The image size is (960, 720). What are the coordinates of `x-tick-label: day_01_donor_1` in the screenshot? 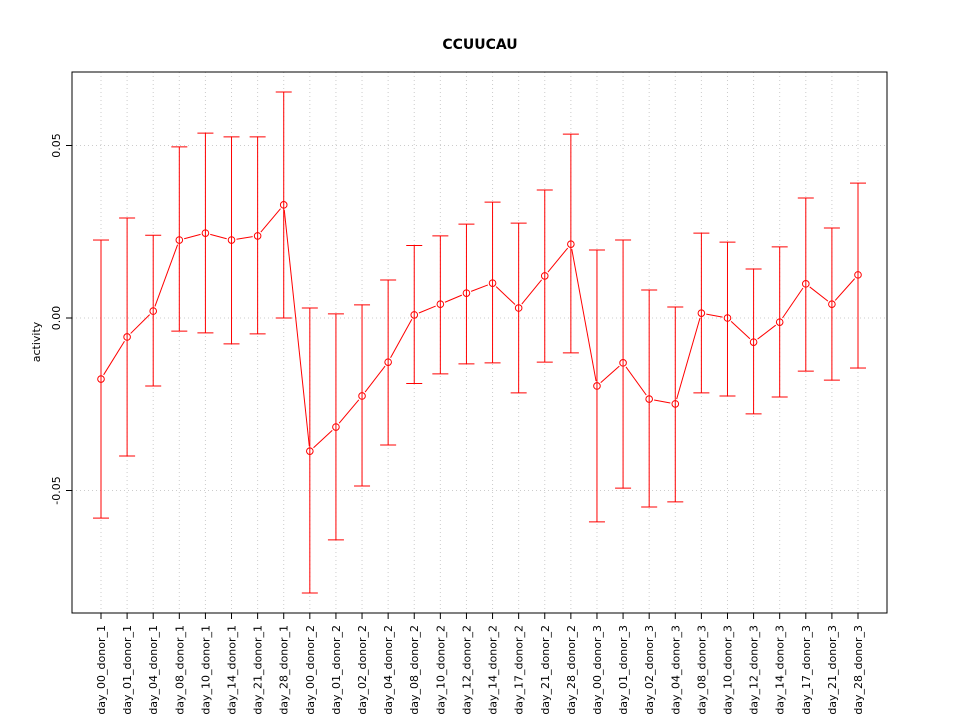 It's located at (127, 670).